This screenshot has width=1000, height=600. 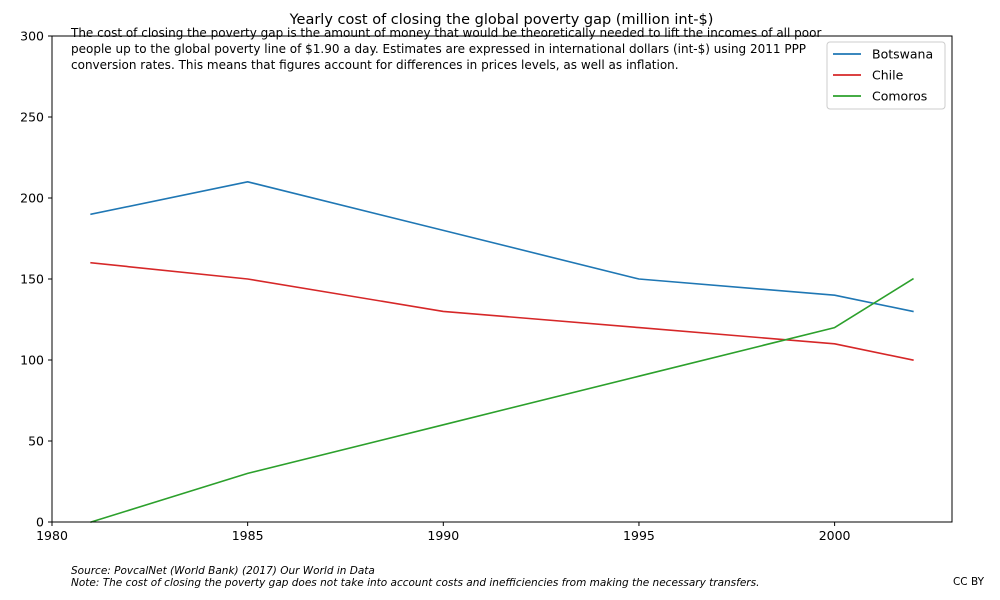 I want to click on x-tick-label-1990: 1990, so click(x=443, y=535).